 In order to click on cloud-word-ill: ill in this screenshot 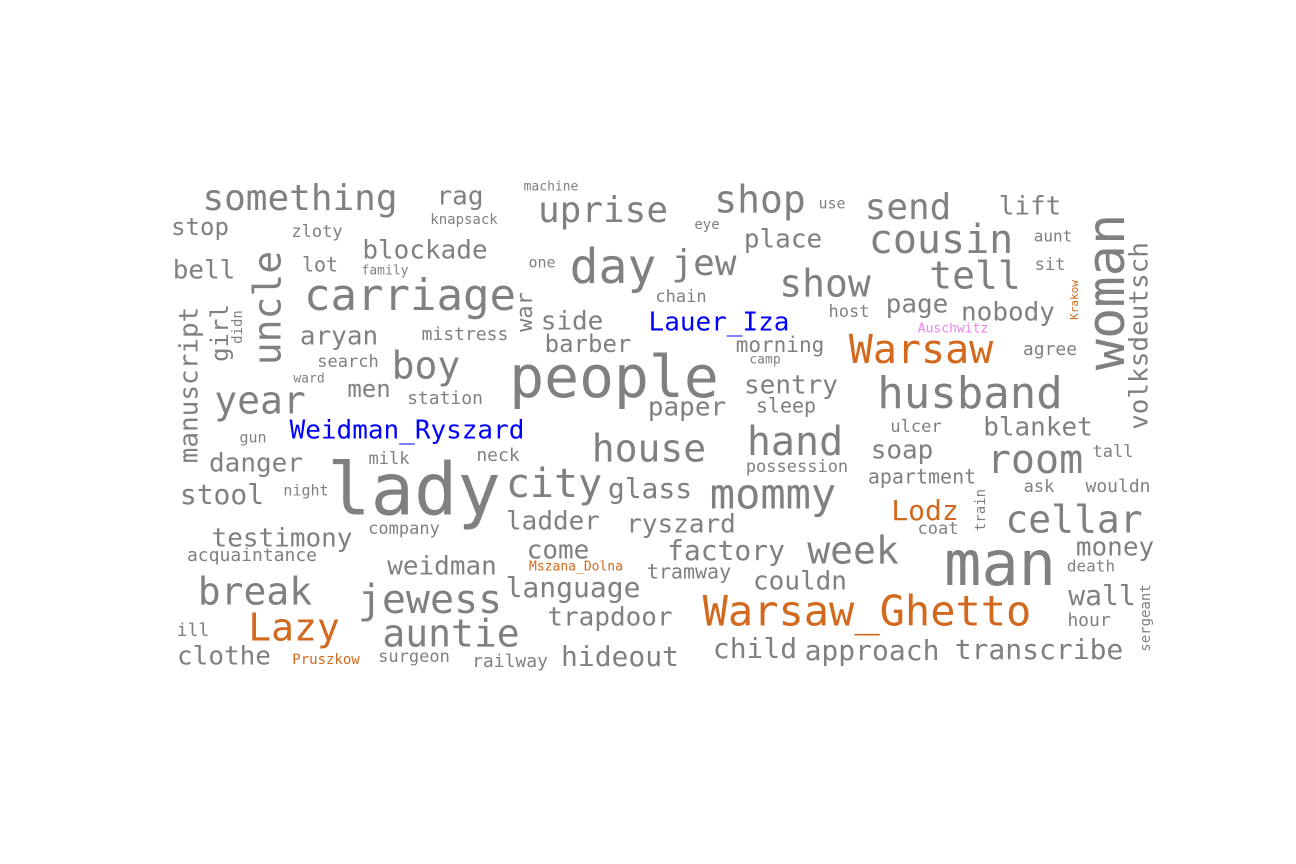, I will do `click(193, 630)`.